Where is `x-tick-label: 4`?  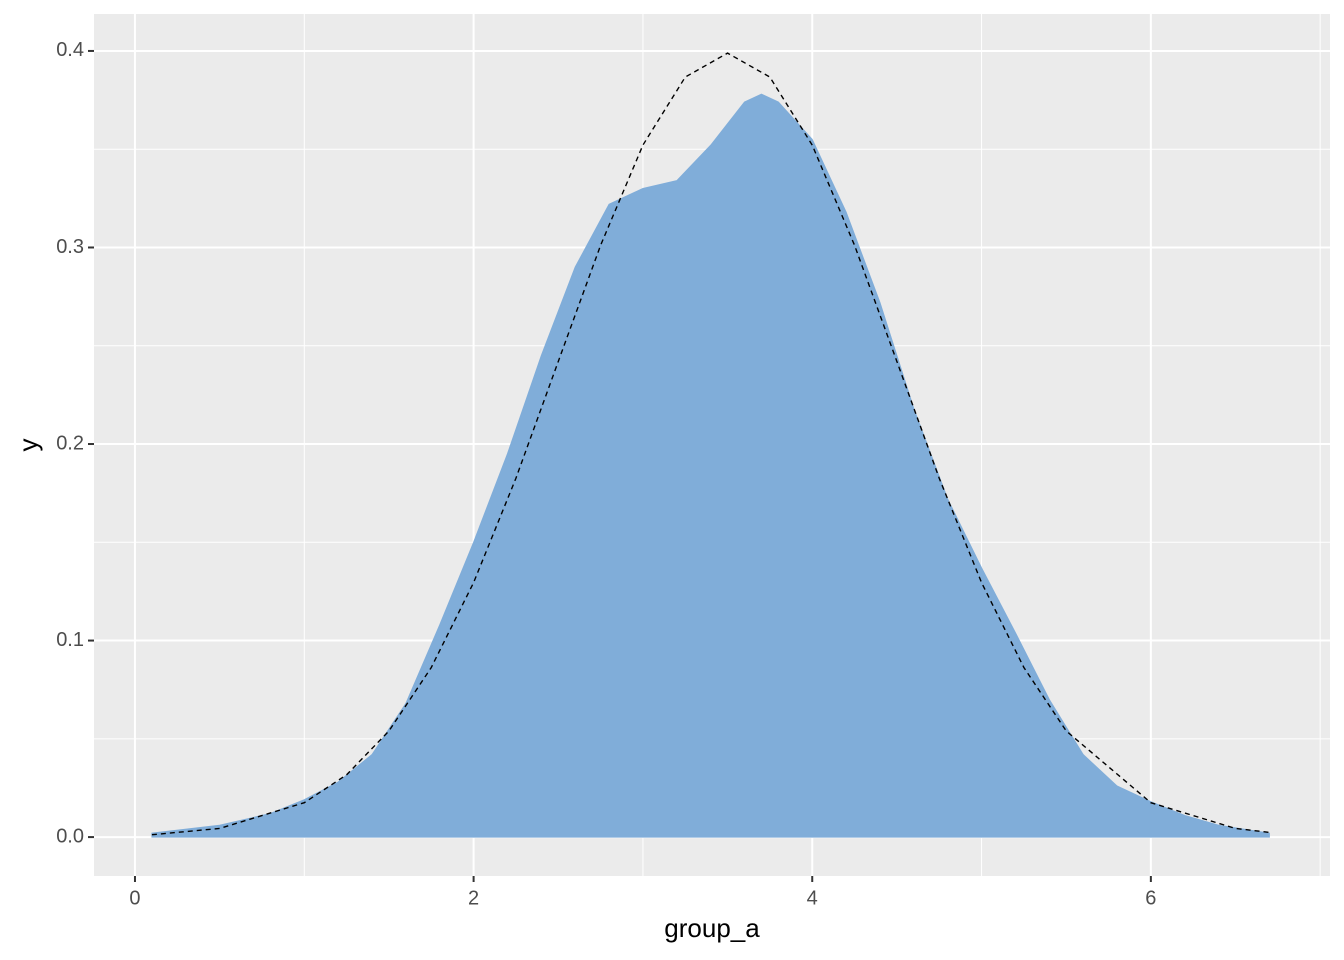
x-tick-label: 4 is located at coordinates (812, 898).